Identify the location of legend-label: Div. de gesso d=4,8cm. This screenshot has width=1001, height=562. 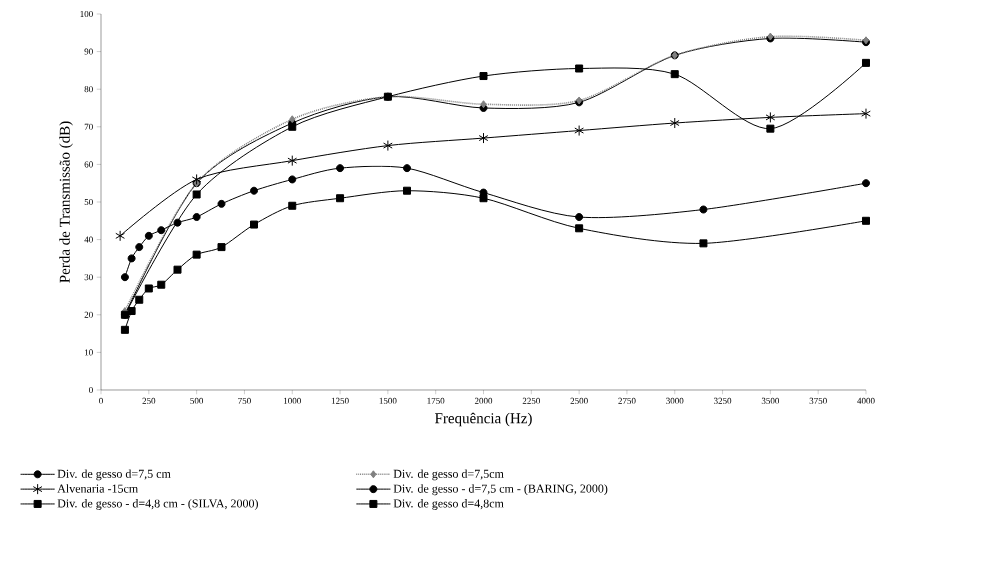
(448, 504).